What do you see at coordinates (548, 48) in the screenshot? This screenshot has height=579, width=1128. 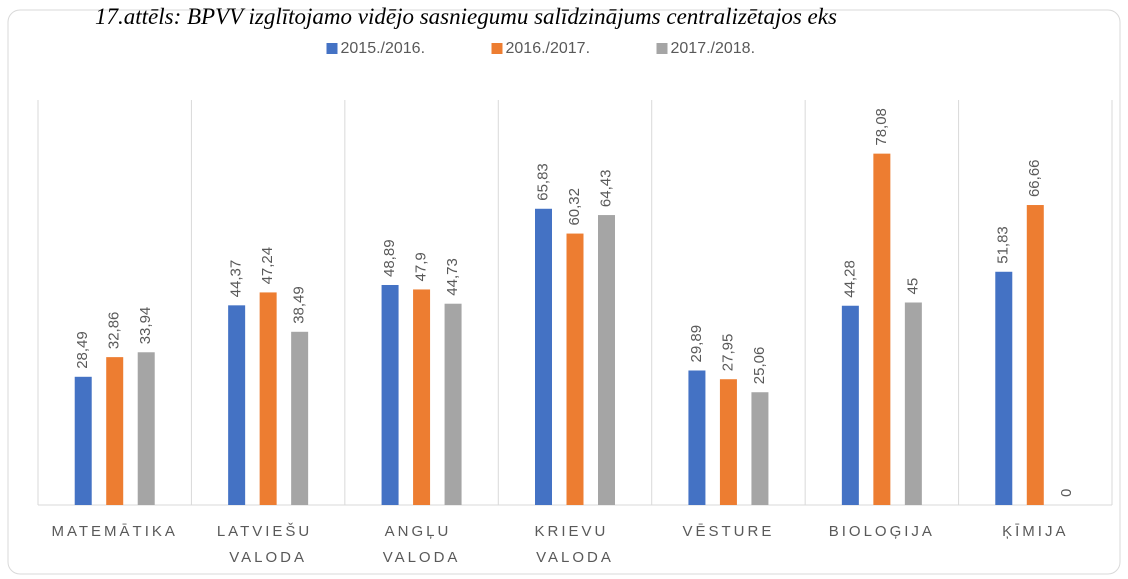 I see `legend-label: 2016./2017.` at bounding box center [548, 48].